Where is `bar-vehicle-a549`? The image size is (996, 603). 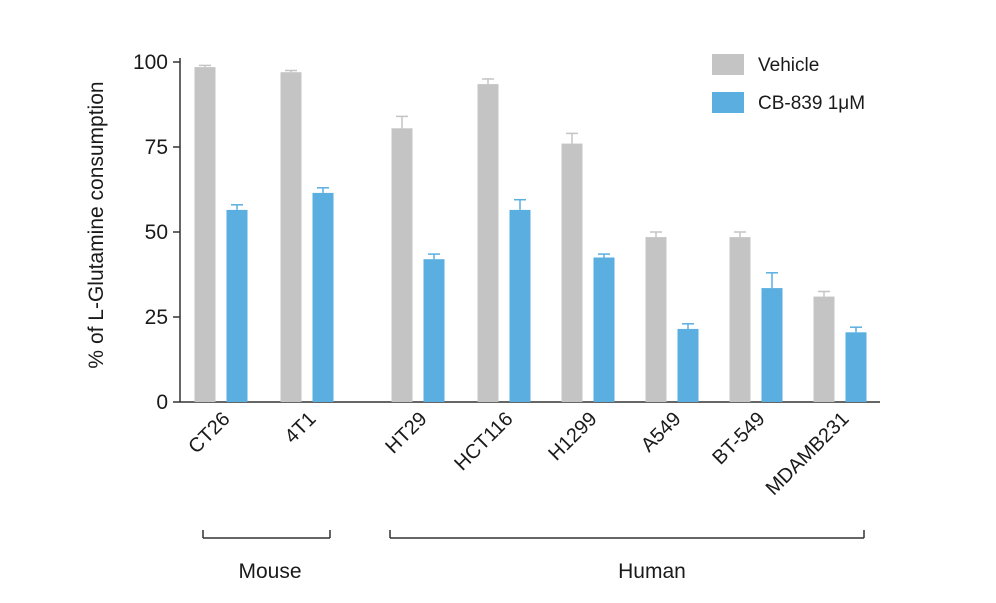 bar-vehicle-a549 is located at coordinates (656, 319).